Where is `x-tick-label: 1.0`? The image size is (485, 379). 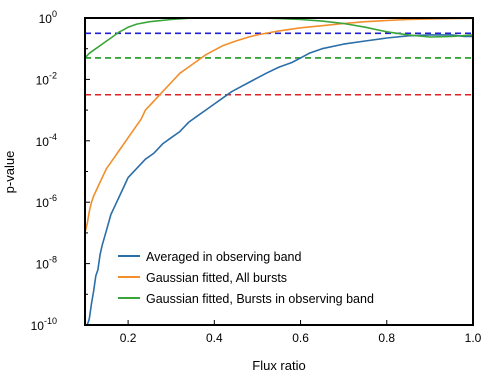 x-tick-label: 1.0 is located at coordinates (473, 338).